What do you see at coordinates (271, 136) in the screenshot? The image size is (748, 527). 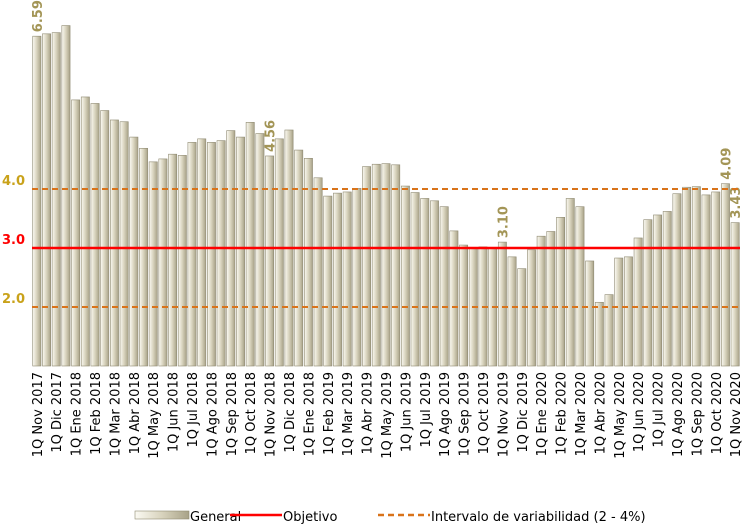 I see `data-label: 4.56` at bounding box center [271, 136].